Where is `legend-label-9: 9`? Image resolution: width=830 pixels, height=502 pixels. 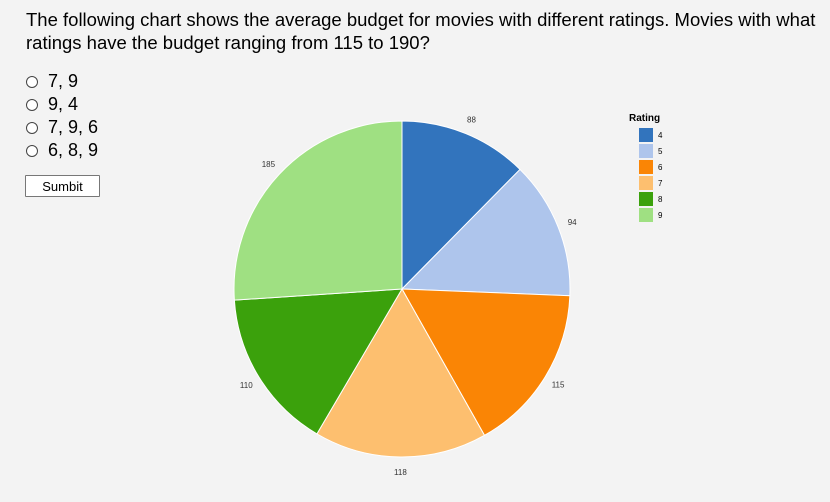
legend-label-9: 9 is located at coordinates (660, 215).